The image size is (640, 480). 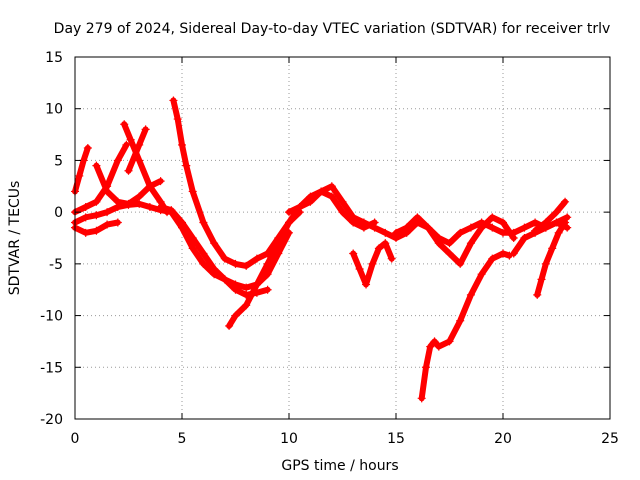 I want to click on y-tick-label: 15, so click(x=54, y=58).